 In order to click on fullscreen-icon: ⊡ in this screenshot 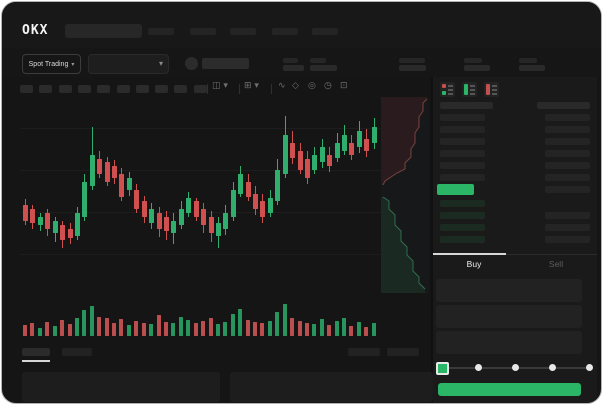, I will do `click(344, 86)`.